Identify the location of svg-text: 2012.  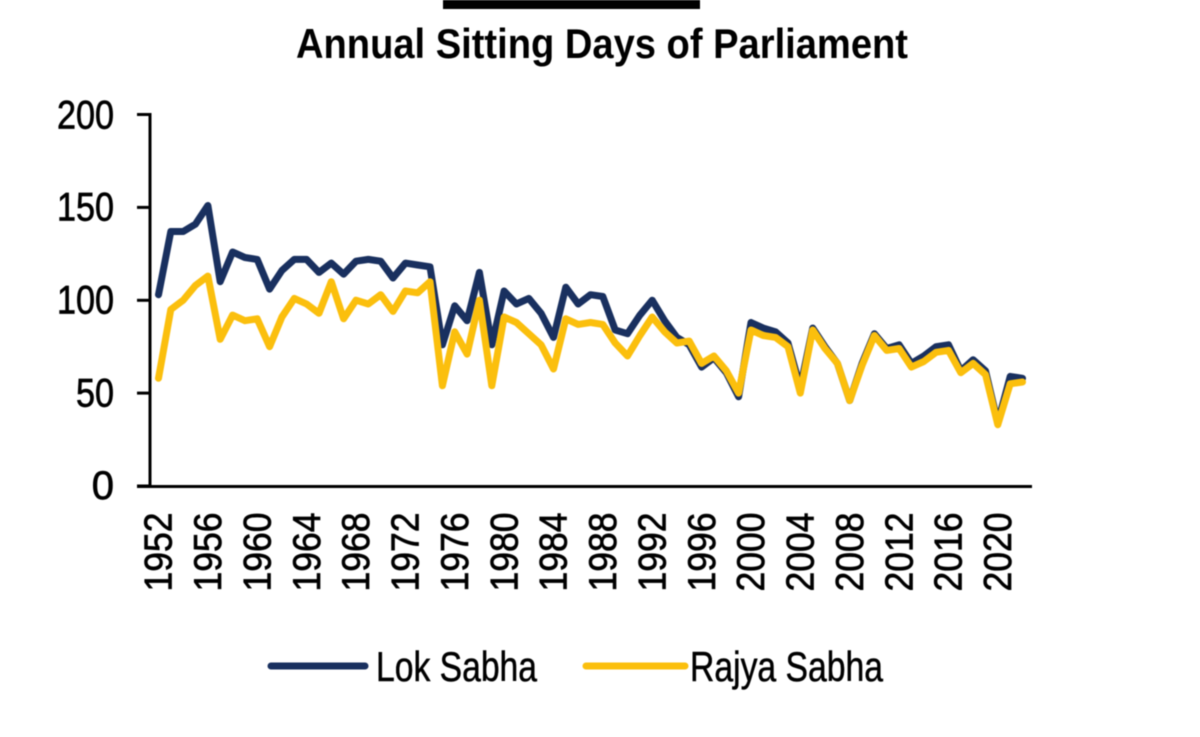
(899, 552).